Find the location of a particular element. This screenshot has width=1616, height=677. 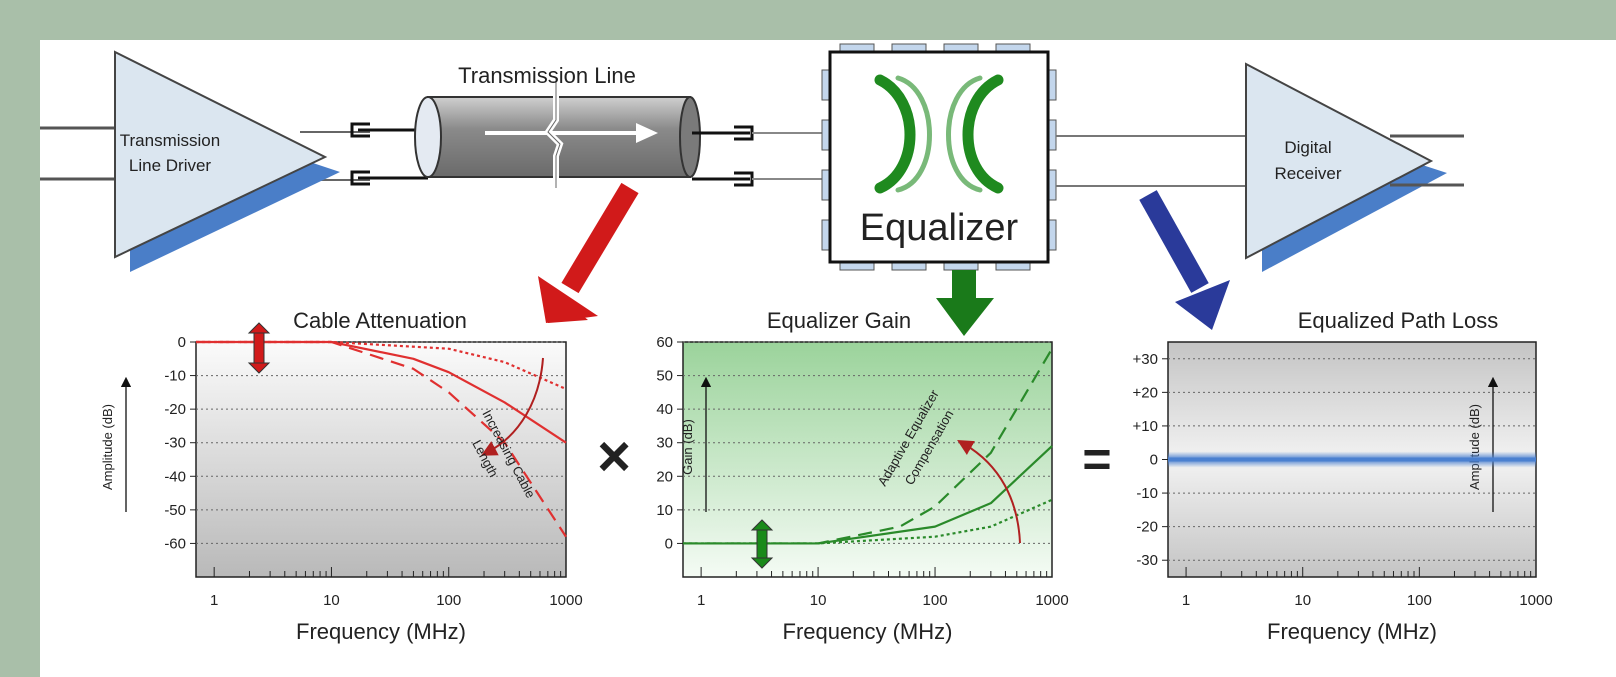

y-tick-label: -60 is located at coordinates (175, 543).